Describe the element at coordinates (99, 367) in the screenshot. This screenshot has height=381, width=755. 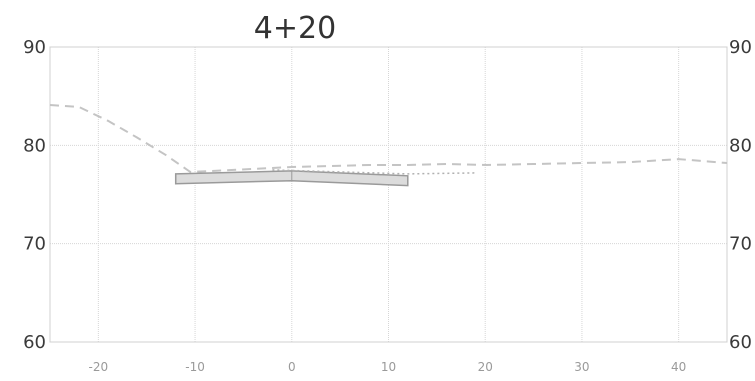
I see `x-tick-label: -20` at that location.